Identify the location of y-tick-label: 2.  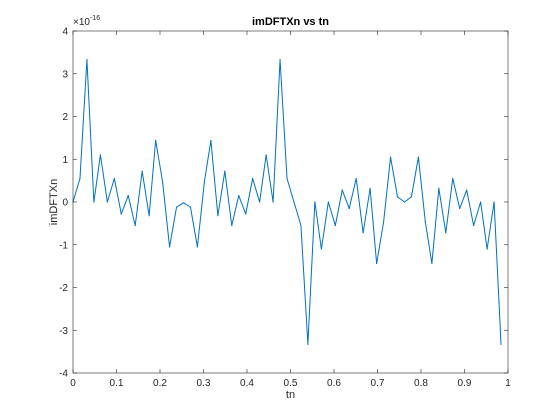
(65, 117).